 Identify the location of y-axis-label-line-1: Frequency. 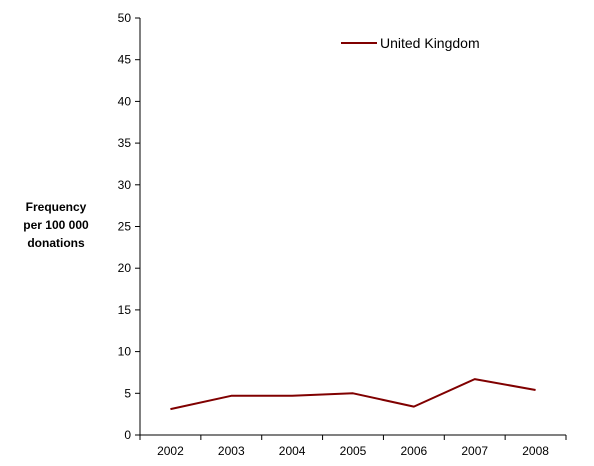
(56, 207).